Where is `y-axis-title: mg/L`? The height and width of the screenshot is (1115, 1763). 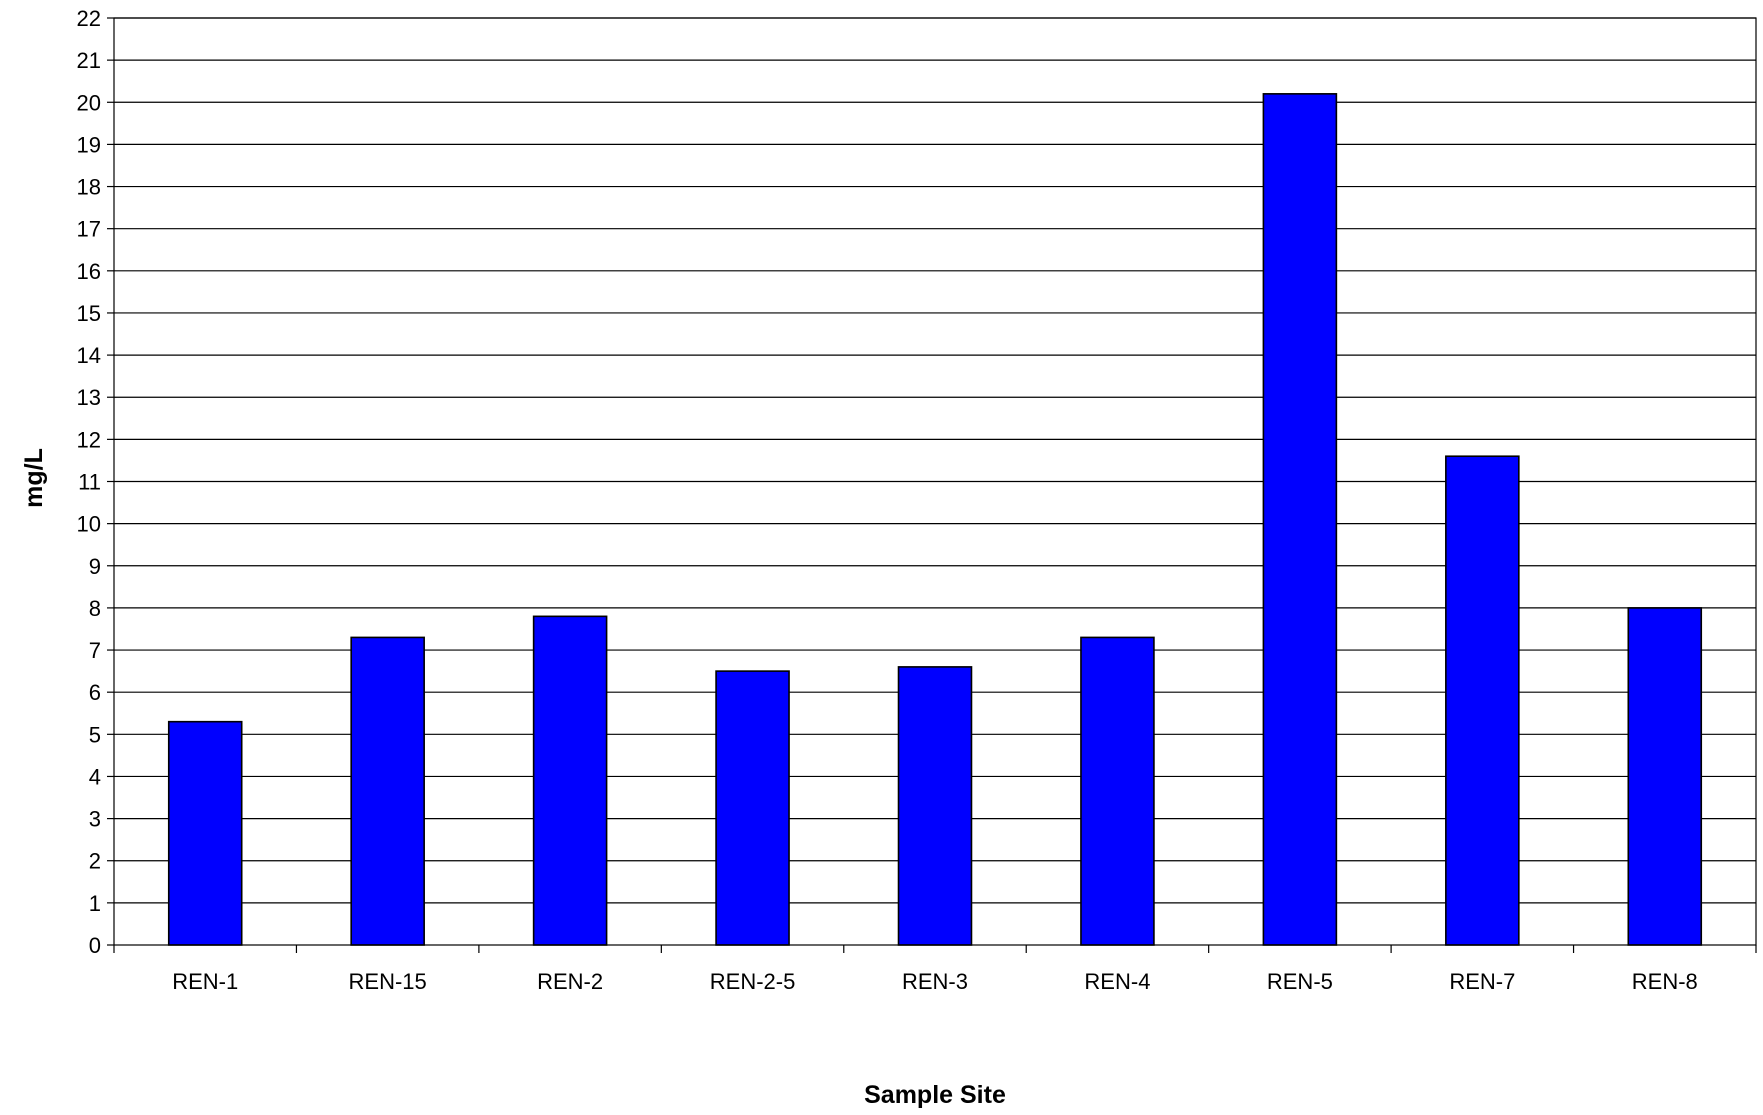
y-axis-title: mg/L is located at coordinates (34, 478).